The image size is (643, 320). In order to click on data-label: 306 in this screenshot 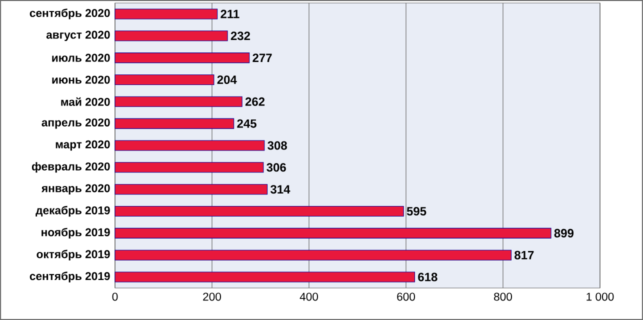, I will do `click(276, 167)`.